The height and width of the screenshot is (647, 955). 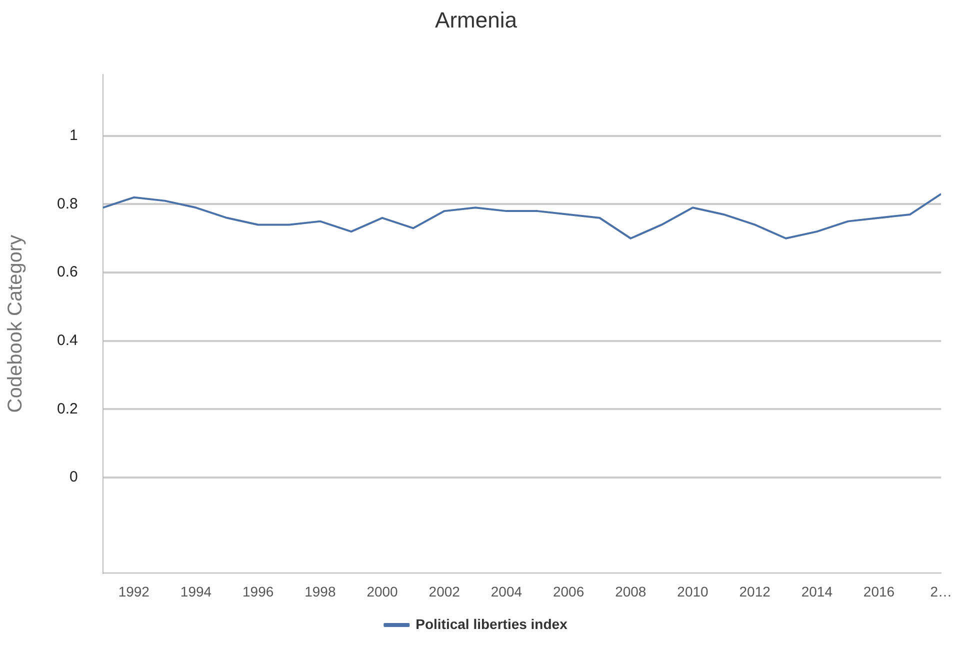 I want to click on y-tick-label: 0, so click(x=74, y=477).